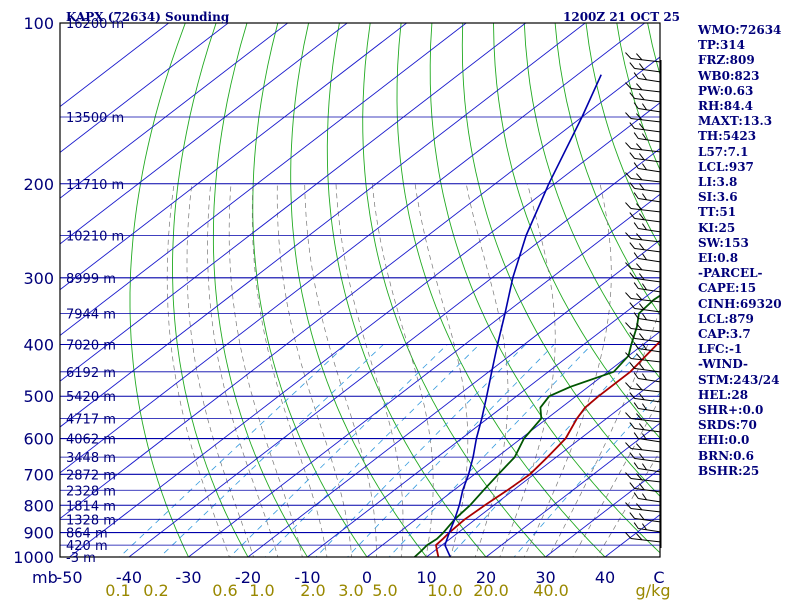 The image size is (800, 600). I want to click on index-item: LFC:-1, so click(720, 349).